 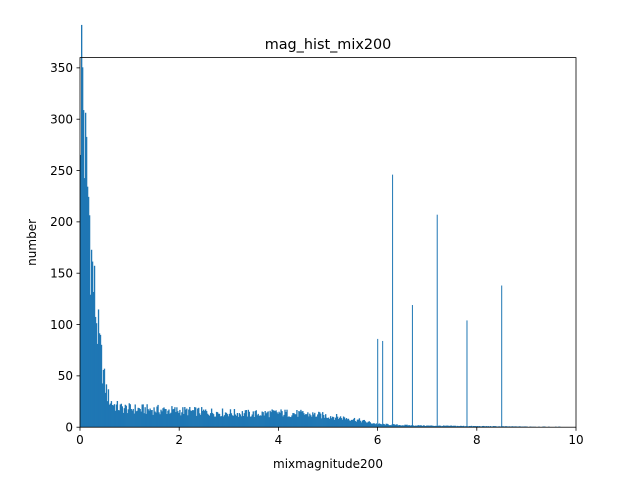 I want to click on y-tick-label: 200, so click(x=61, y=222).